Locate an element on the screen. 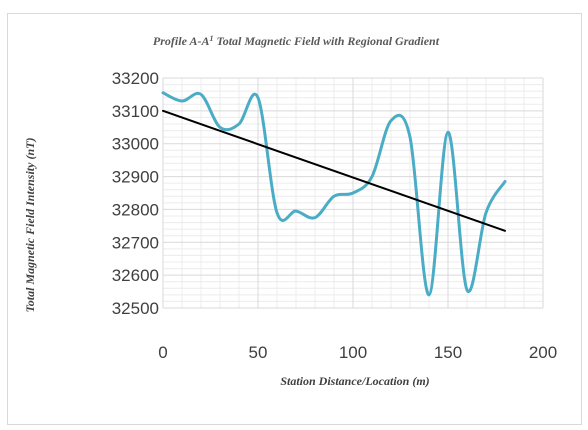 This screenshot has height=430, width=588. y-tick-label: 32800 is located at coordinates (135, 209).